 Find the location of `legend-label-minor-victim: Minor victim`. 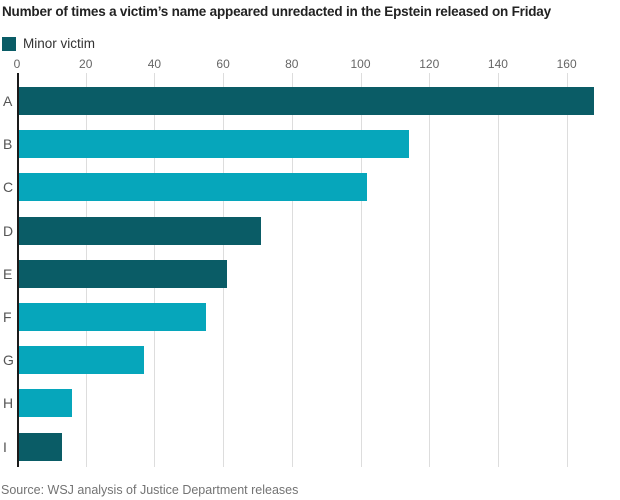

legend-label-minor-victim: Minor victim is located at coordinates (59, 43).